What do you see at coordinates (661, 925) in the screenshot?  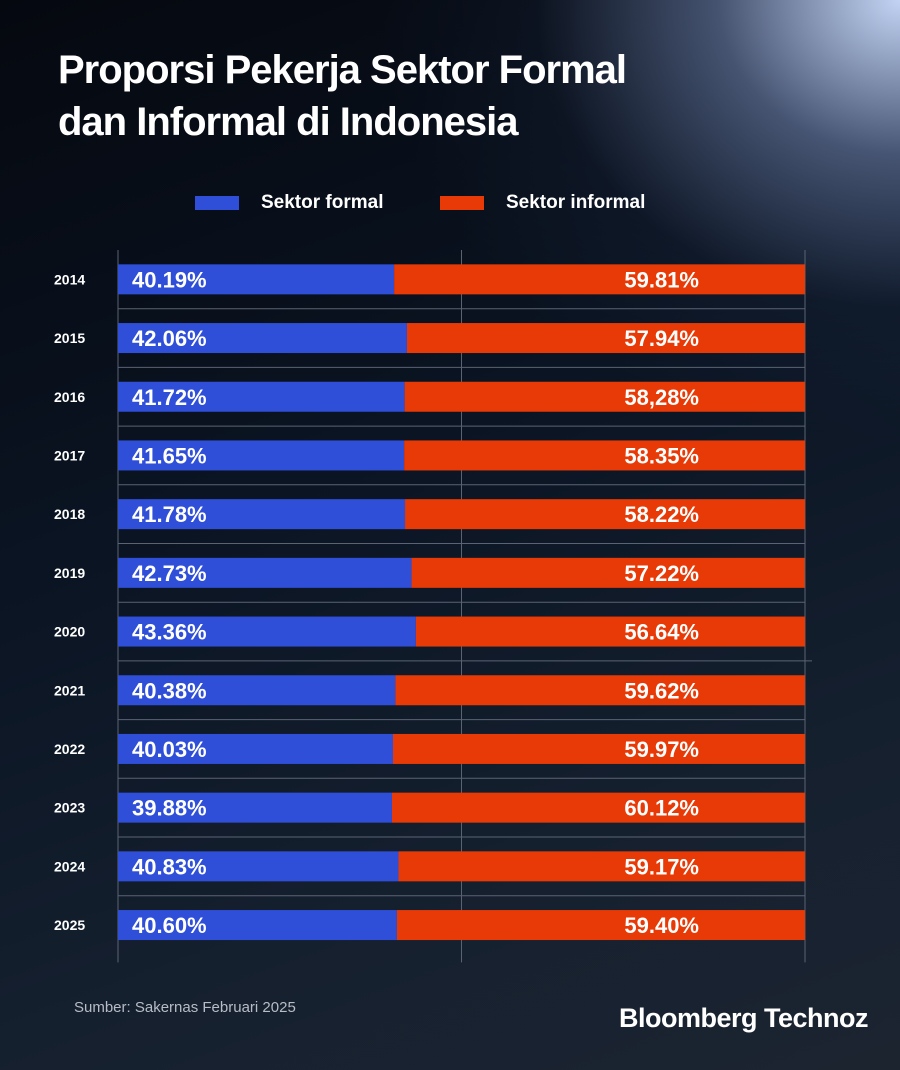 I see `data-label-informal-2025: 59.40%` at bounding box center [661, 925].